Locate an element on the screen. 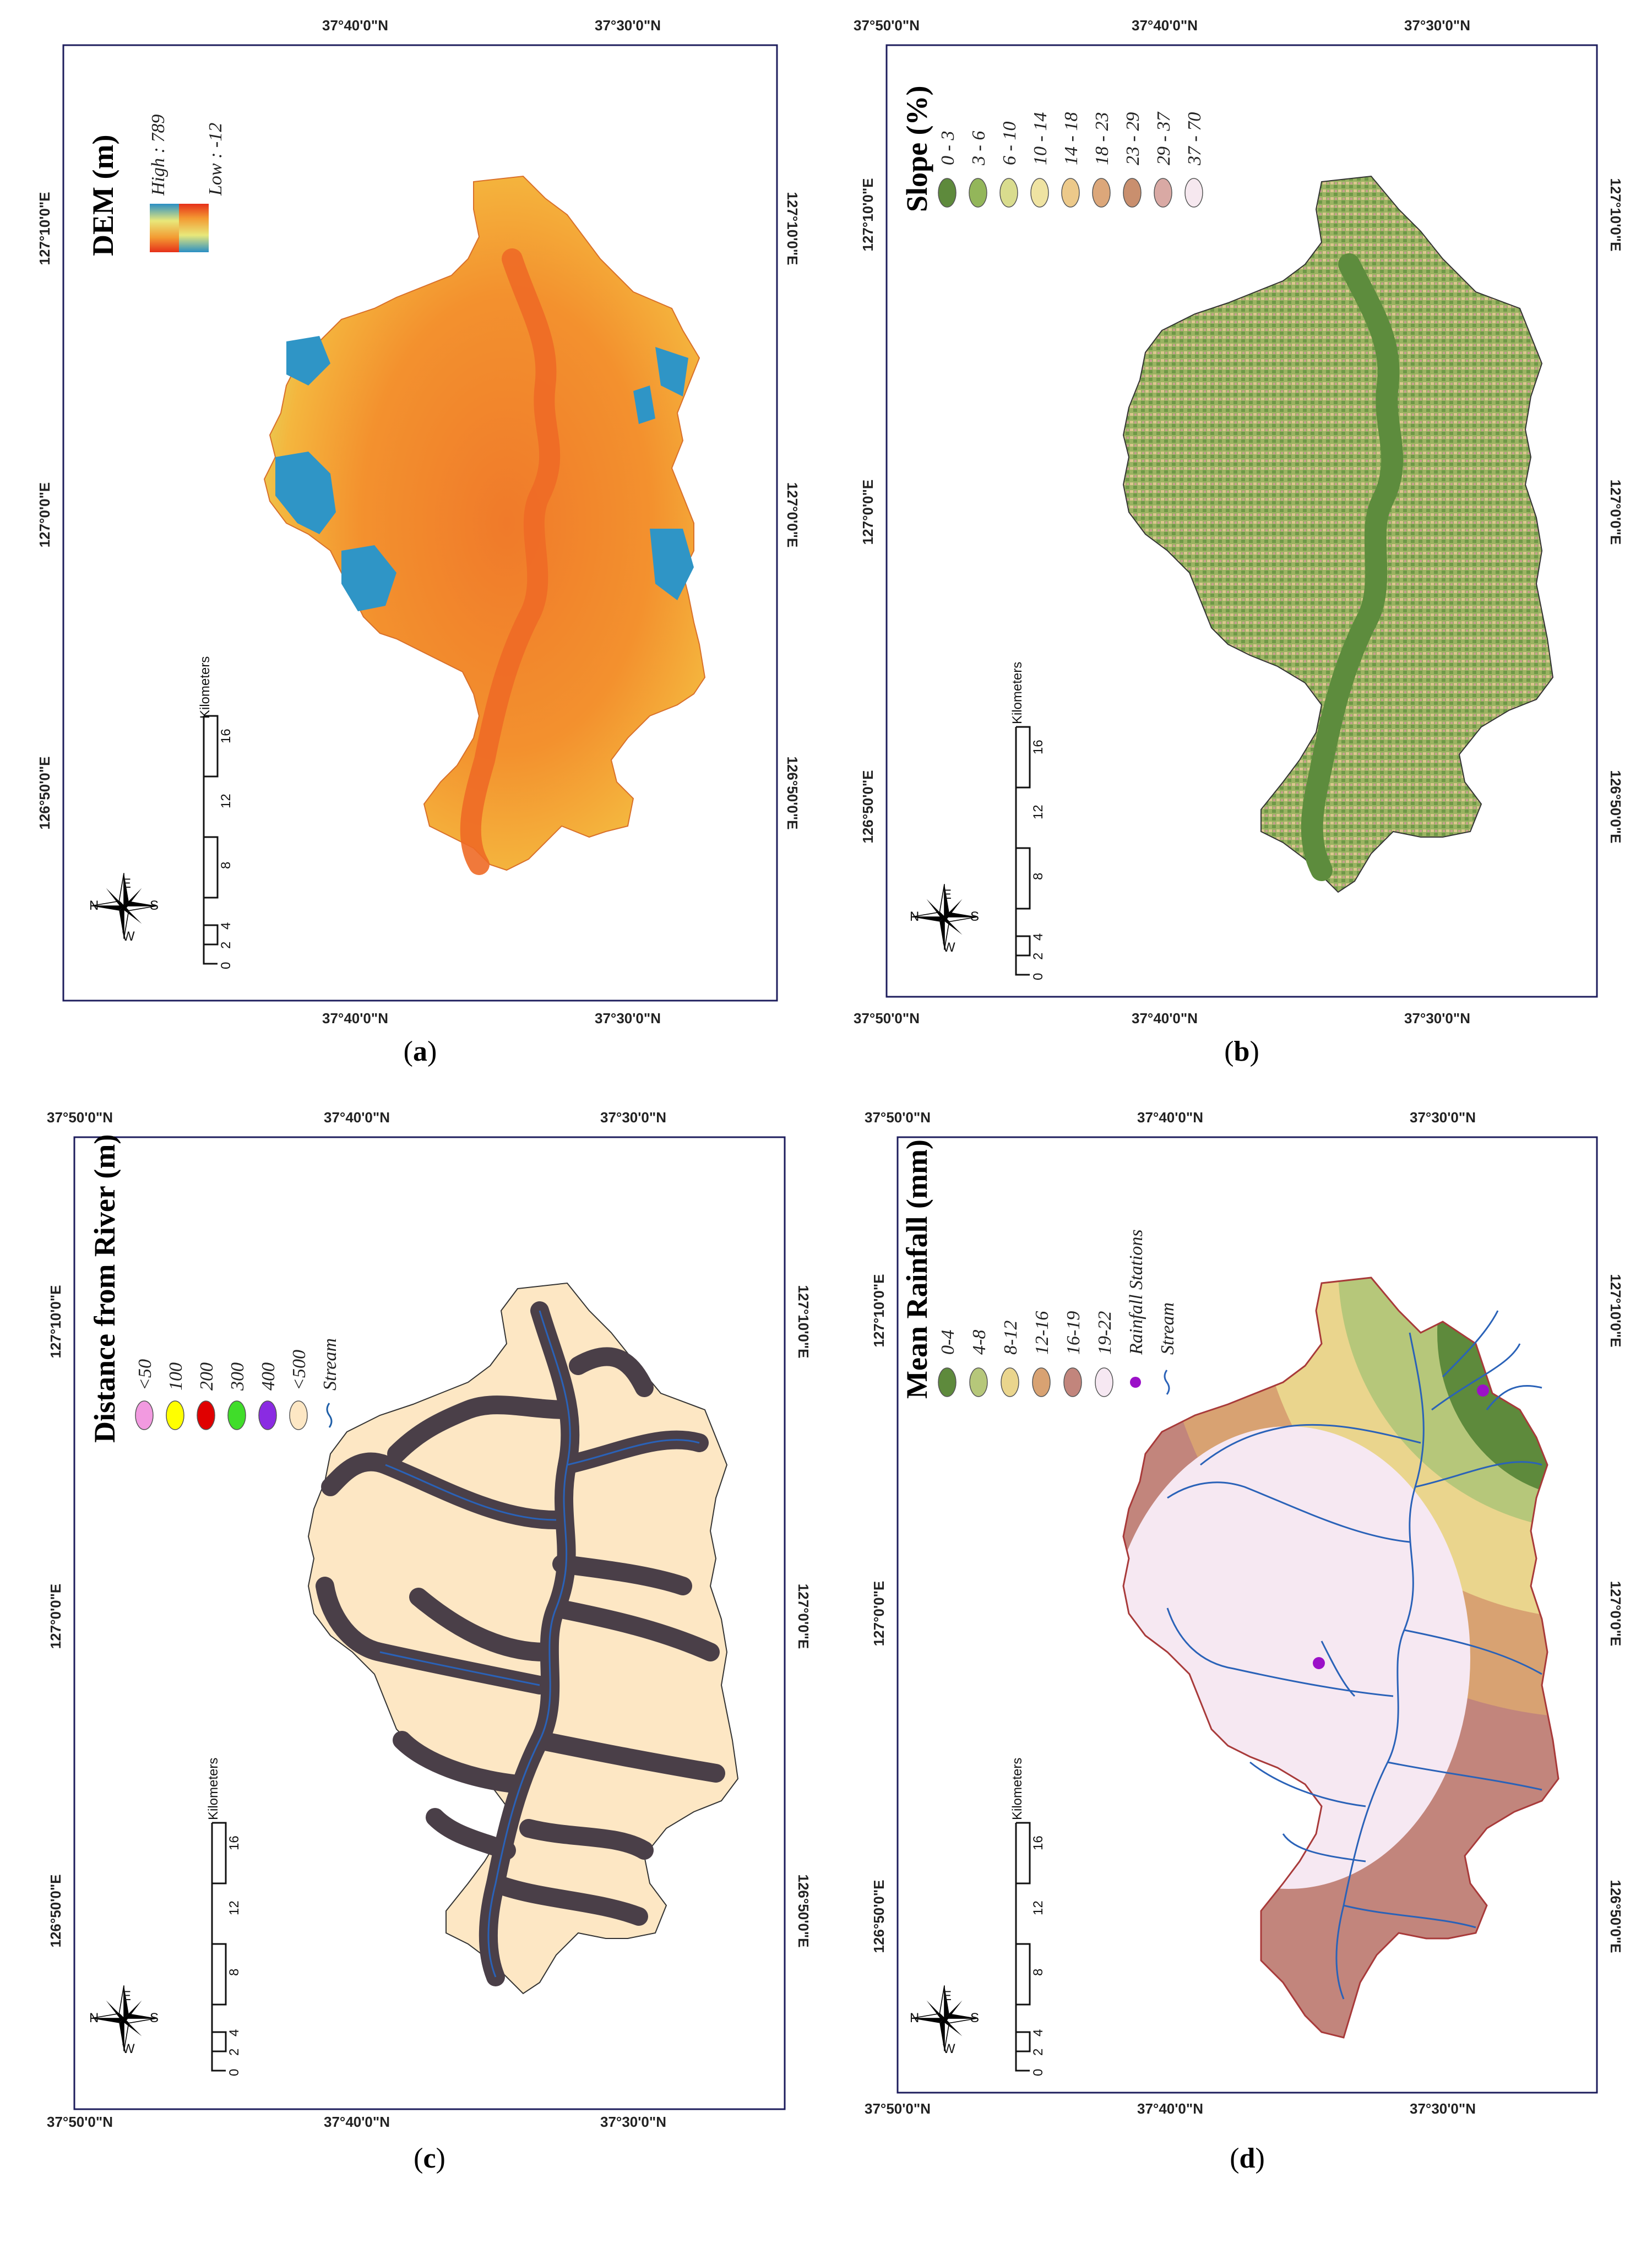 This screenshot has height=2243, width=1652. top-coord: 37°30'0"N is located at coordinates (628, 25).